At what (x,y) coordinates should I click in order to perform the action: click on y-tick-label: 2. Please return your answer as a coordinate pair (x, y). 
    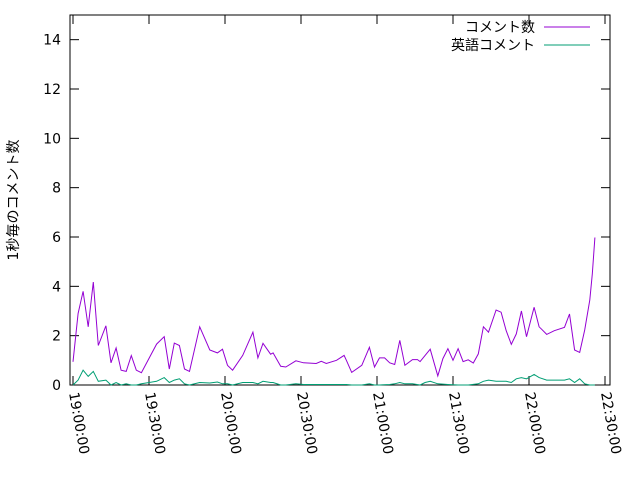
    Looking at the image, I should click on (56, 337).